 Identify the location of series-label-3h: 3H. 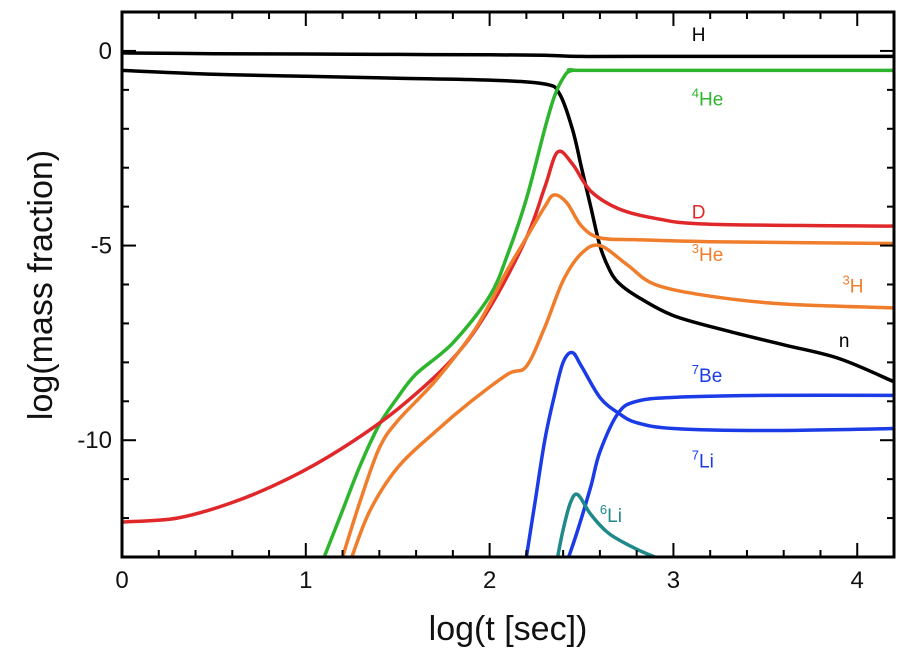
(853, 284).